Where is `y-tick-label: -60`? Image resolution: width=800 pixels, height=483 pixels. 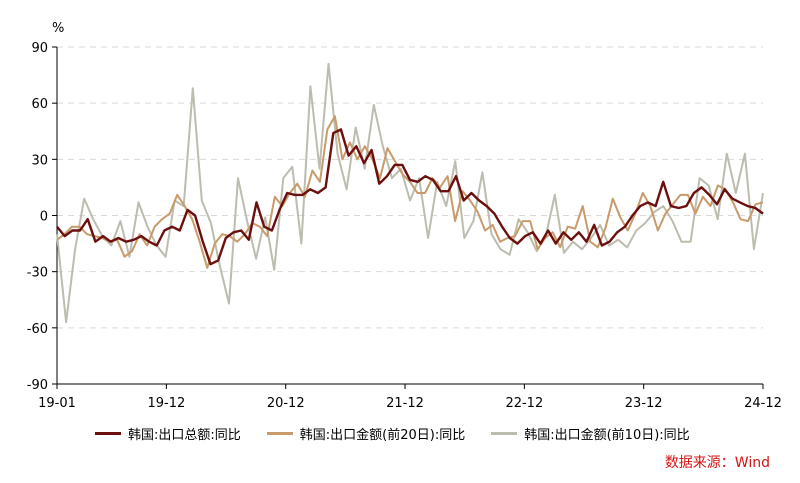
y-tick-label: -60 is located at coordinates (37, 329).